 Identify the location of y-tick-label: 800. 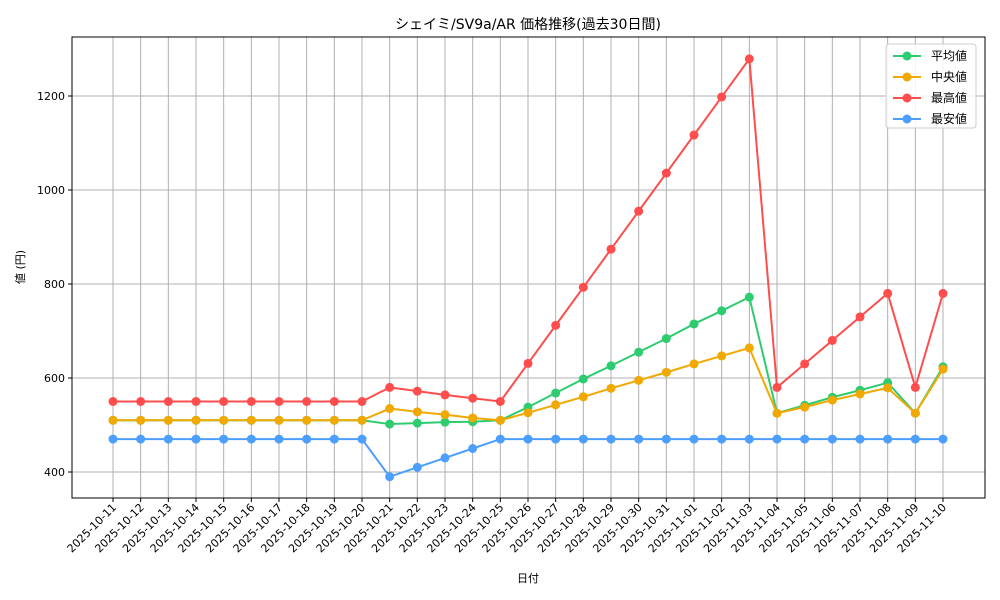
(54, 284).